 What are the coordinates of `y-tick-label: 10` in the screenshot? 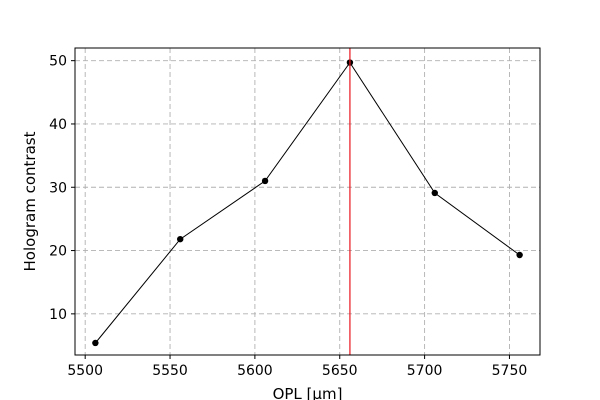 It's located at (58, 315).